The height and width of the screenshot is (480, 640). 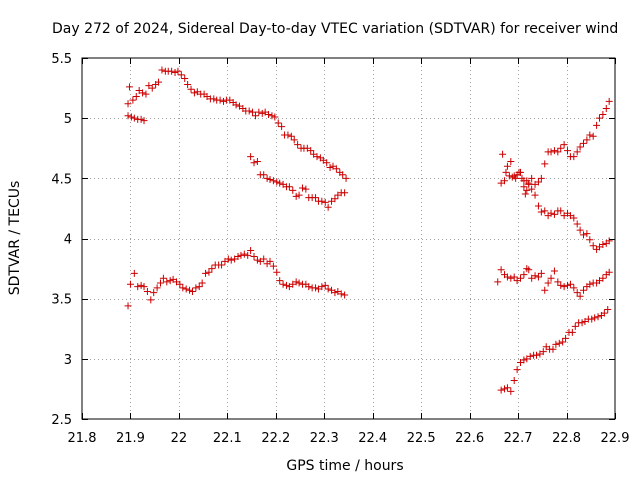 What do you see at coordinates (61, 420) in the screenshot?
I see `y-tick-label: 2.5` at bounding box center [61, 420].